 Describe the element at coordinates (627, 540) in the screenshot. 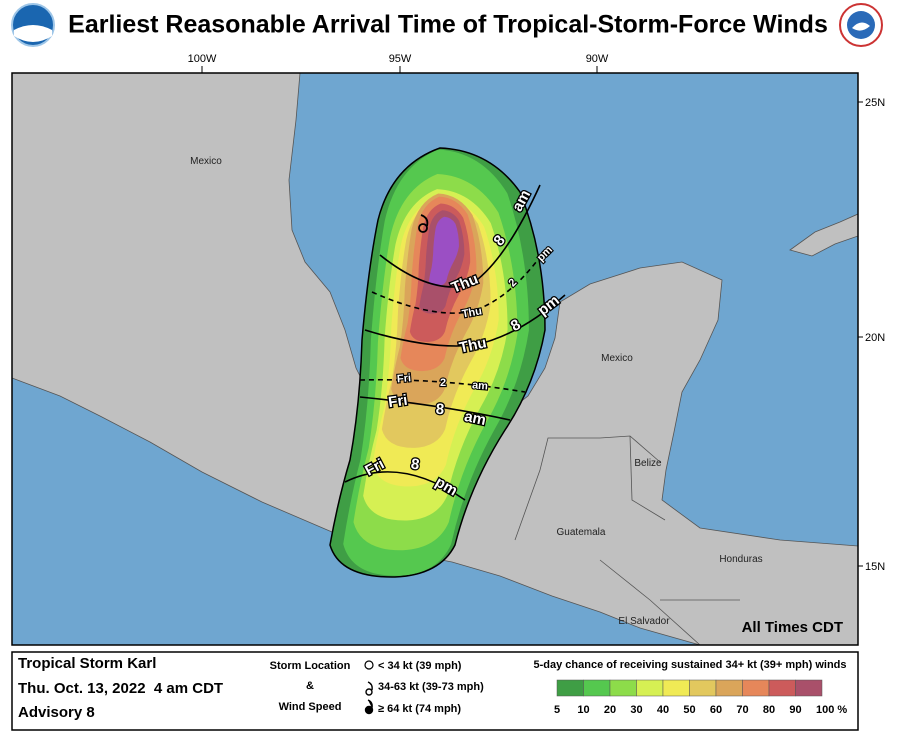

I see `borders` at that location.